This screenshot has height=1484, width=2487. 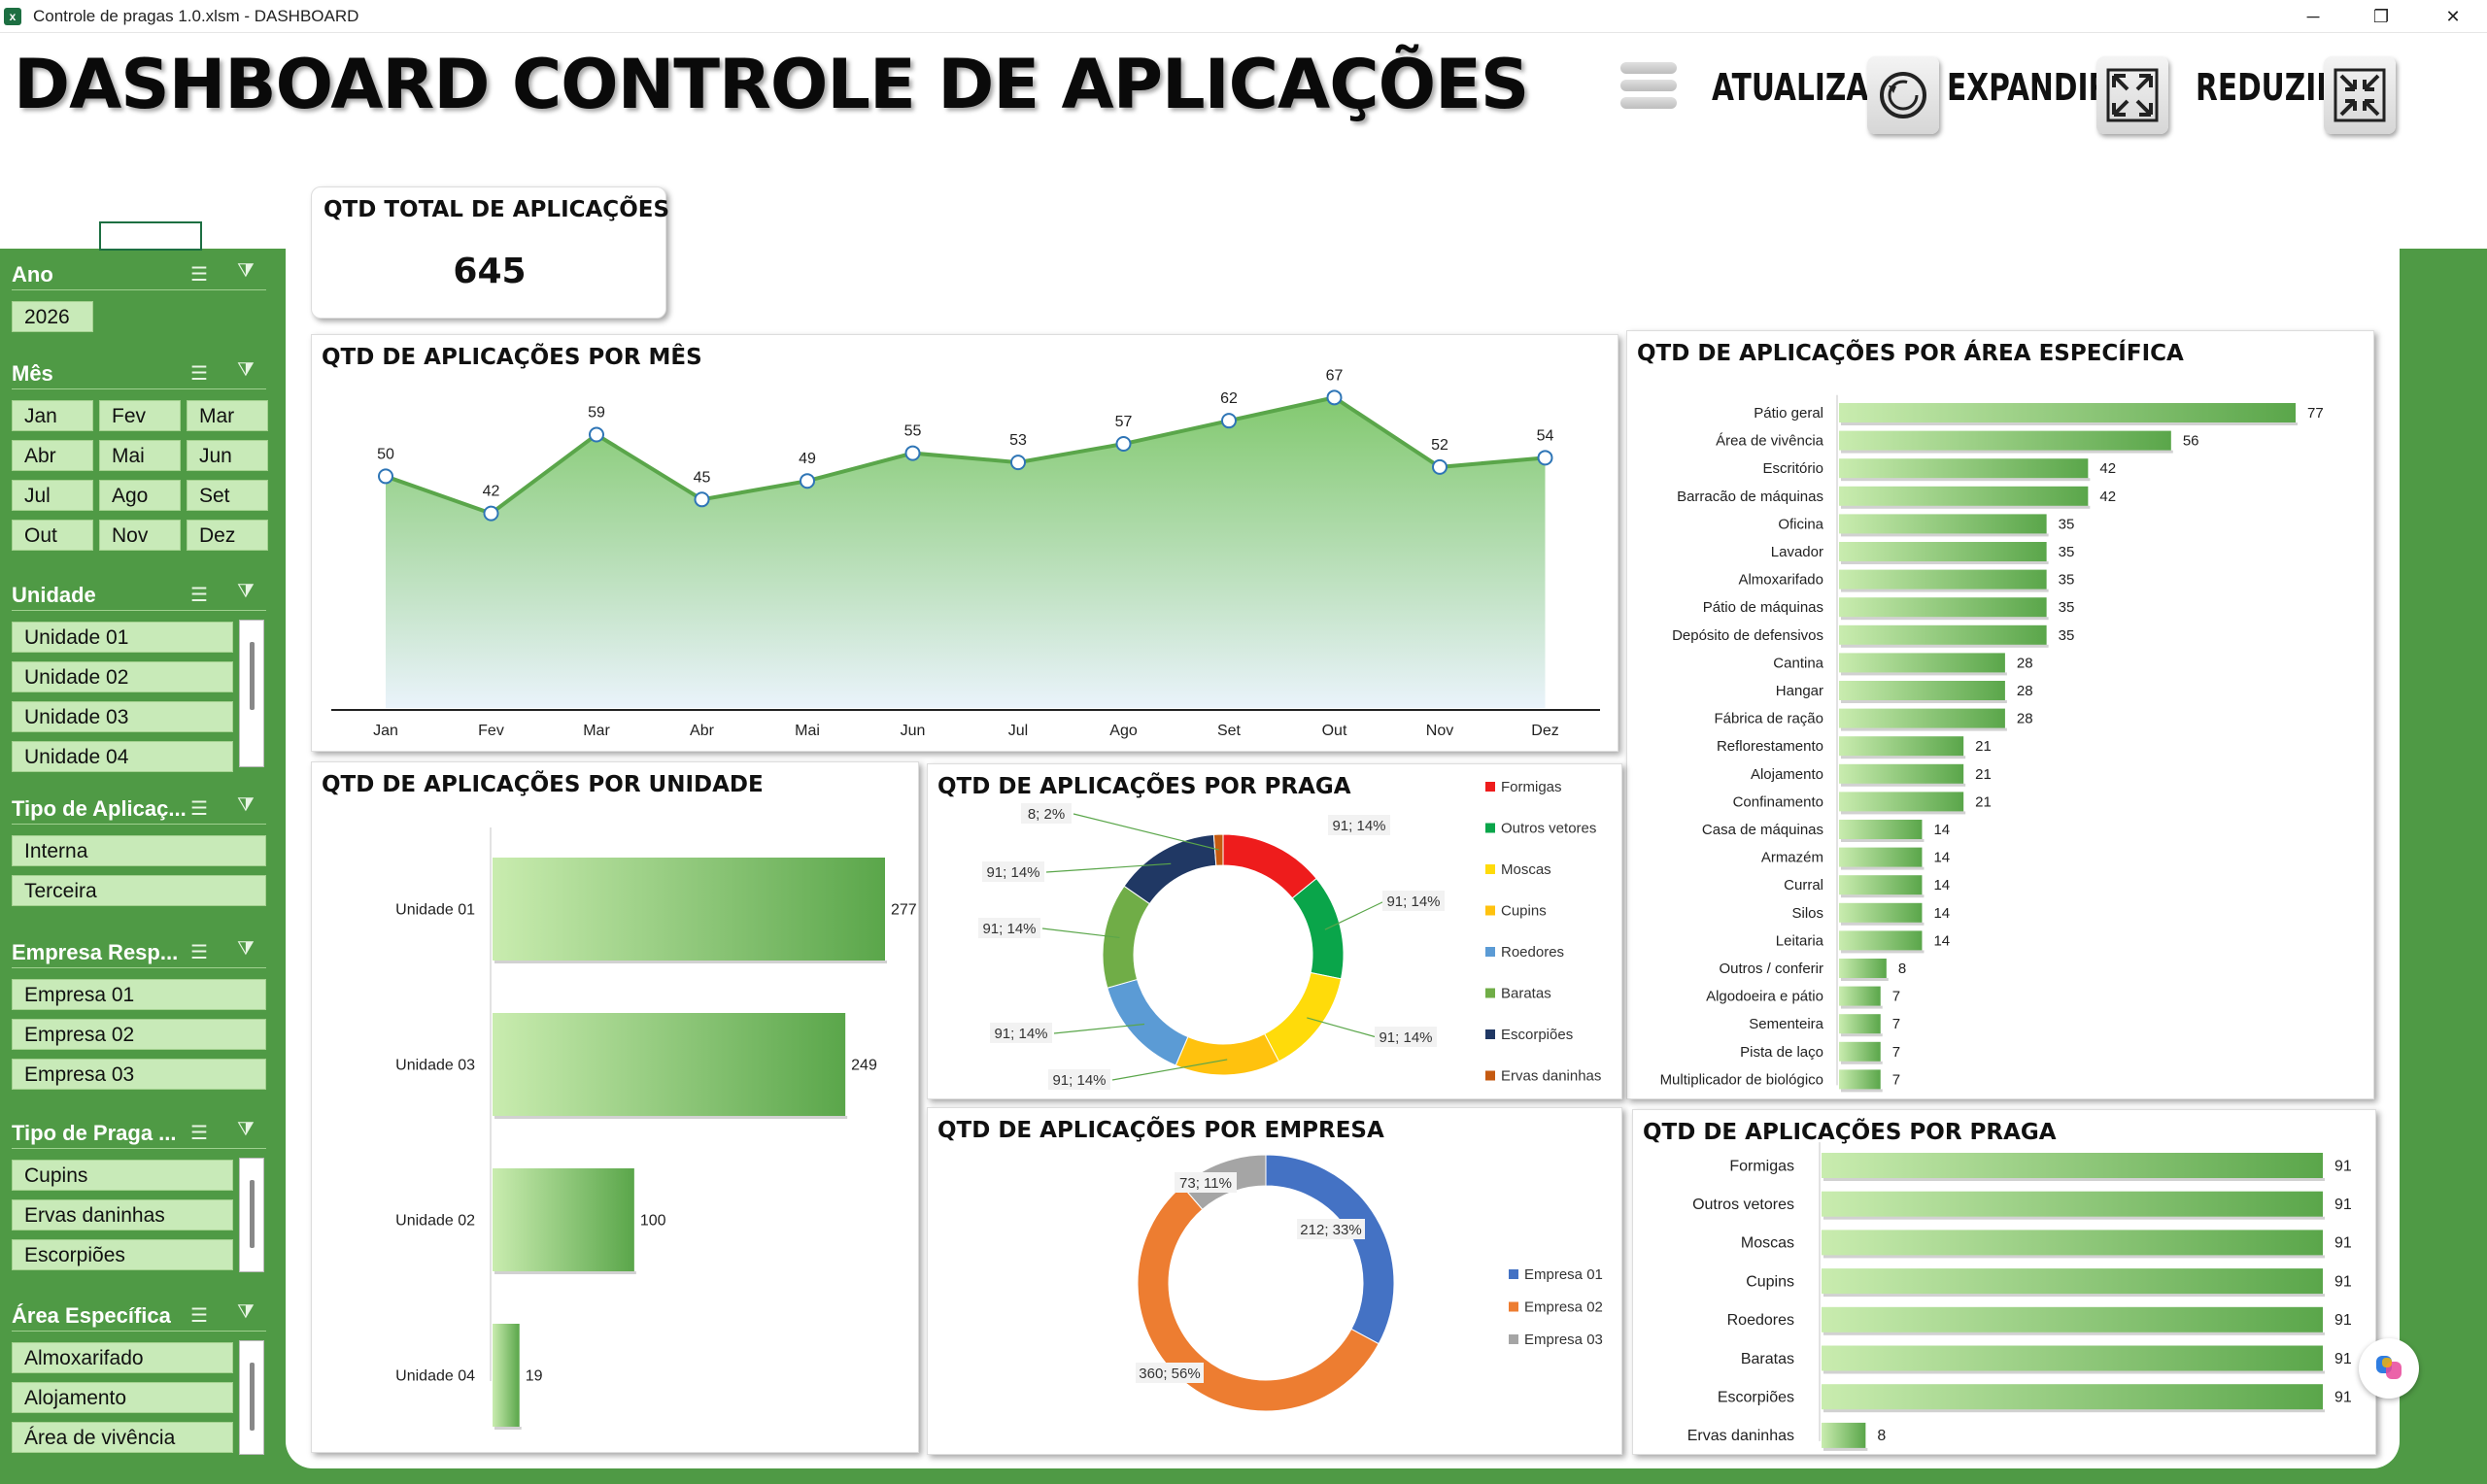 What do you see at coordinates (150, 236) in the screenshot?
I see `selected-cell` at bounding box center [150, 236].